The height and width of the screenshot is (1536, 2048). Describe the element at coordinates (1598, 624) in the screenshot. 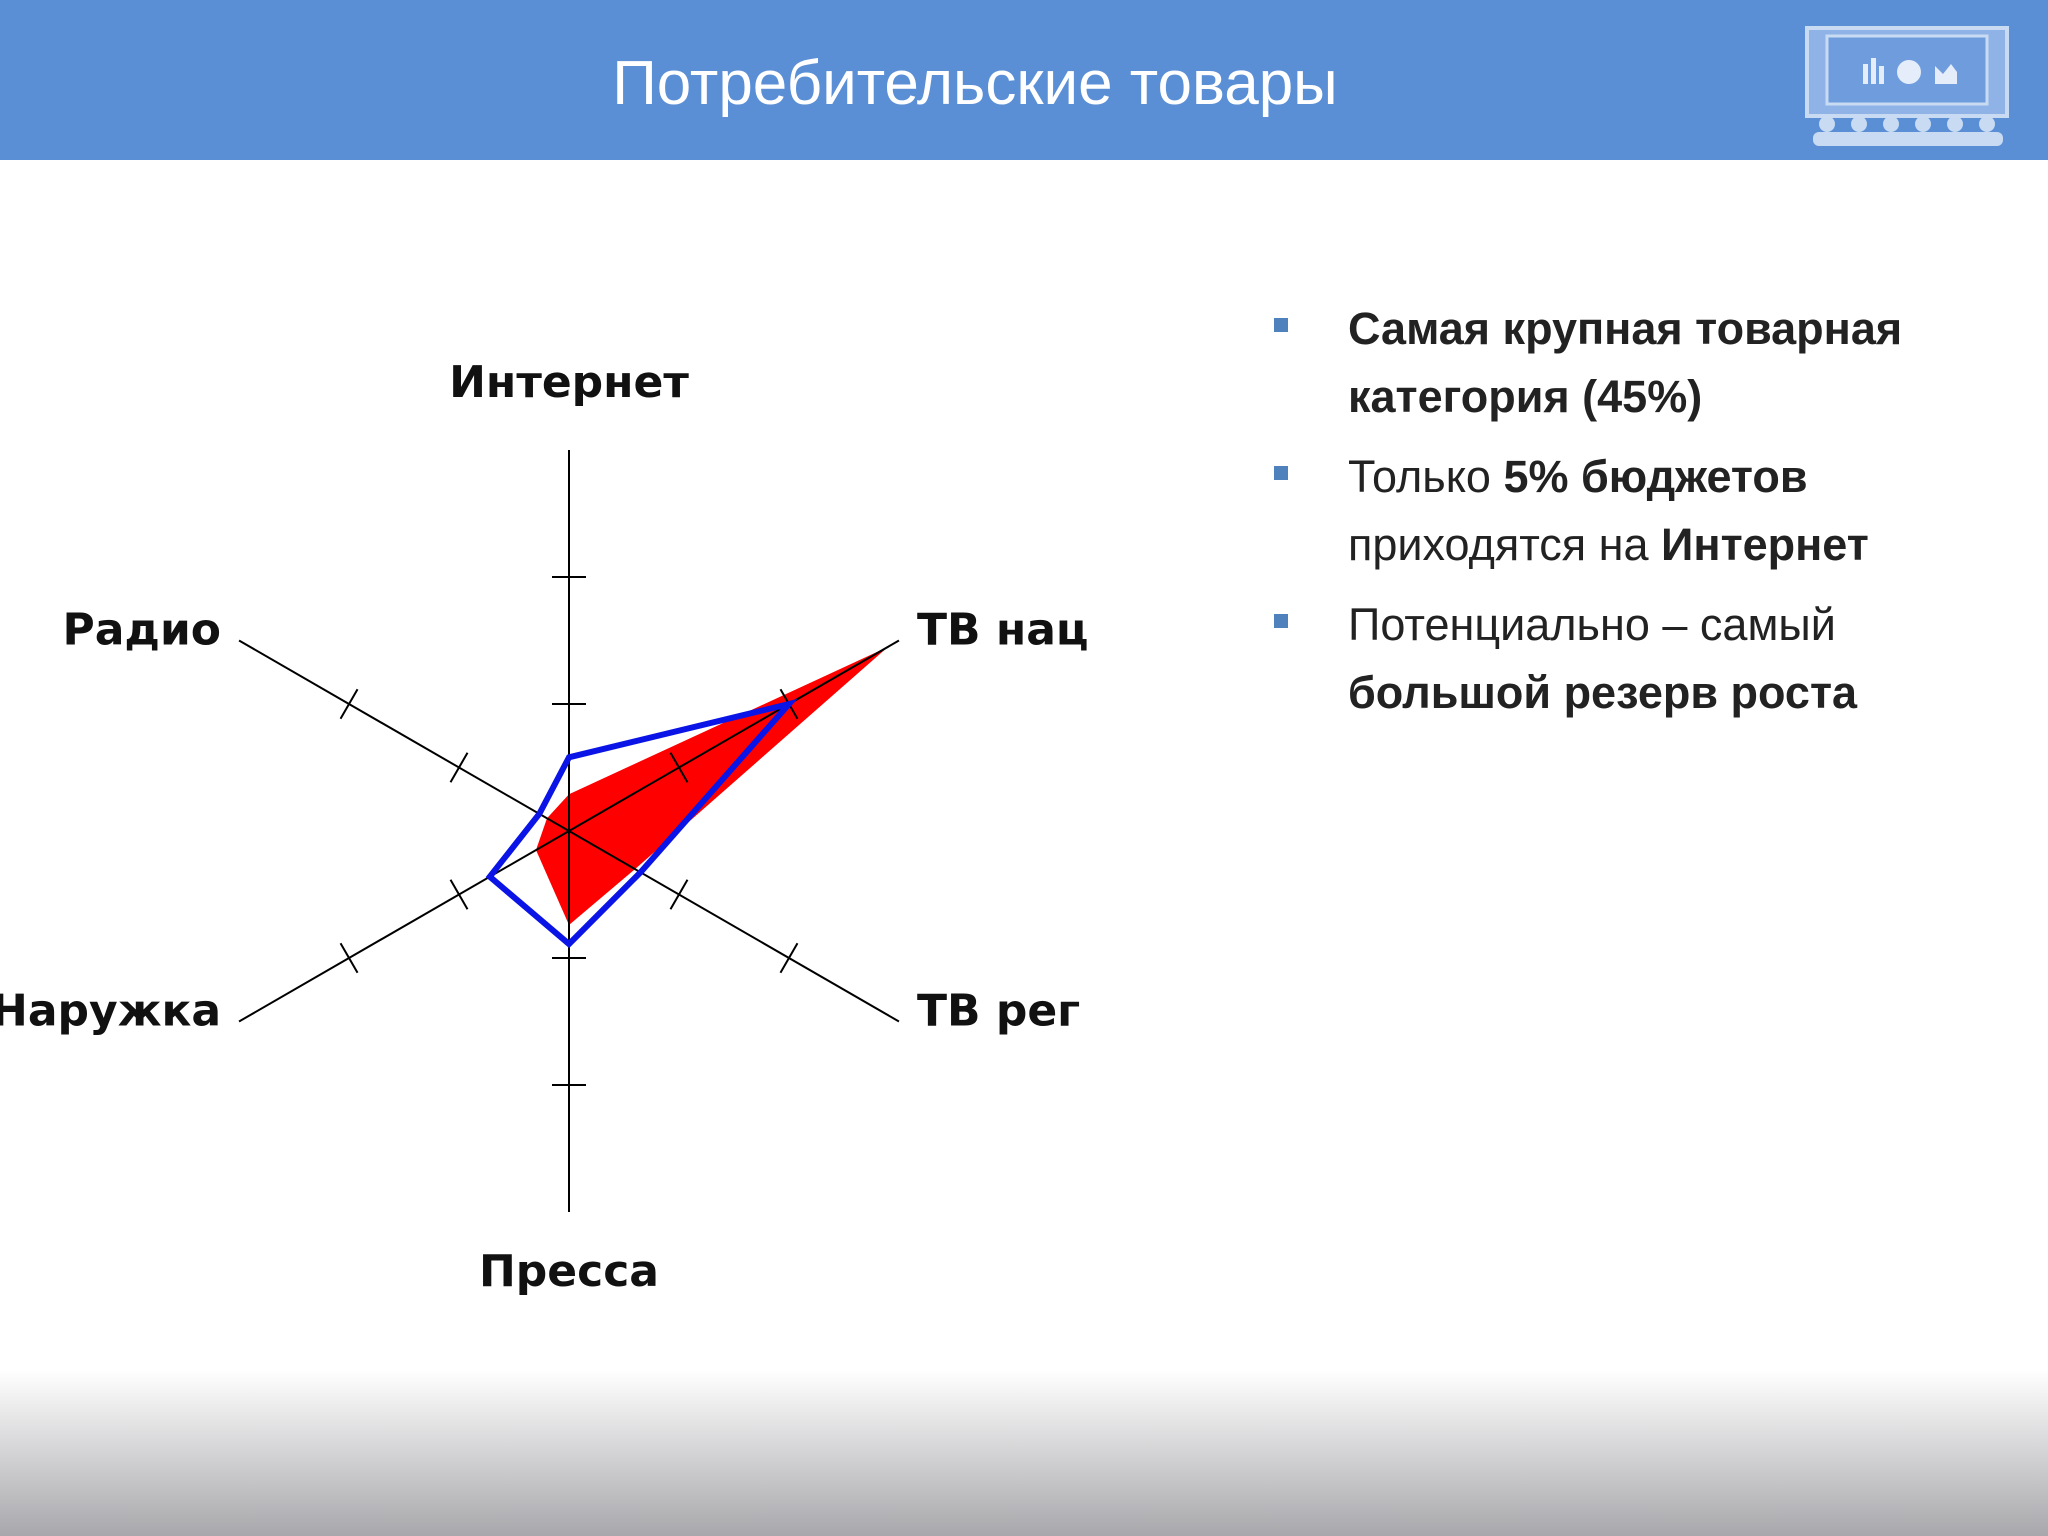

I see `bullet-text: Потенциально – самый` at that location.